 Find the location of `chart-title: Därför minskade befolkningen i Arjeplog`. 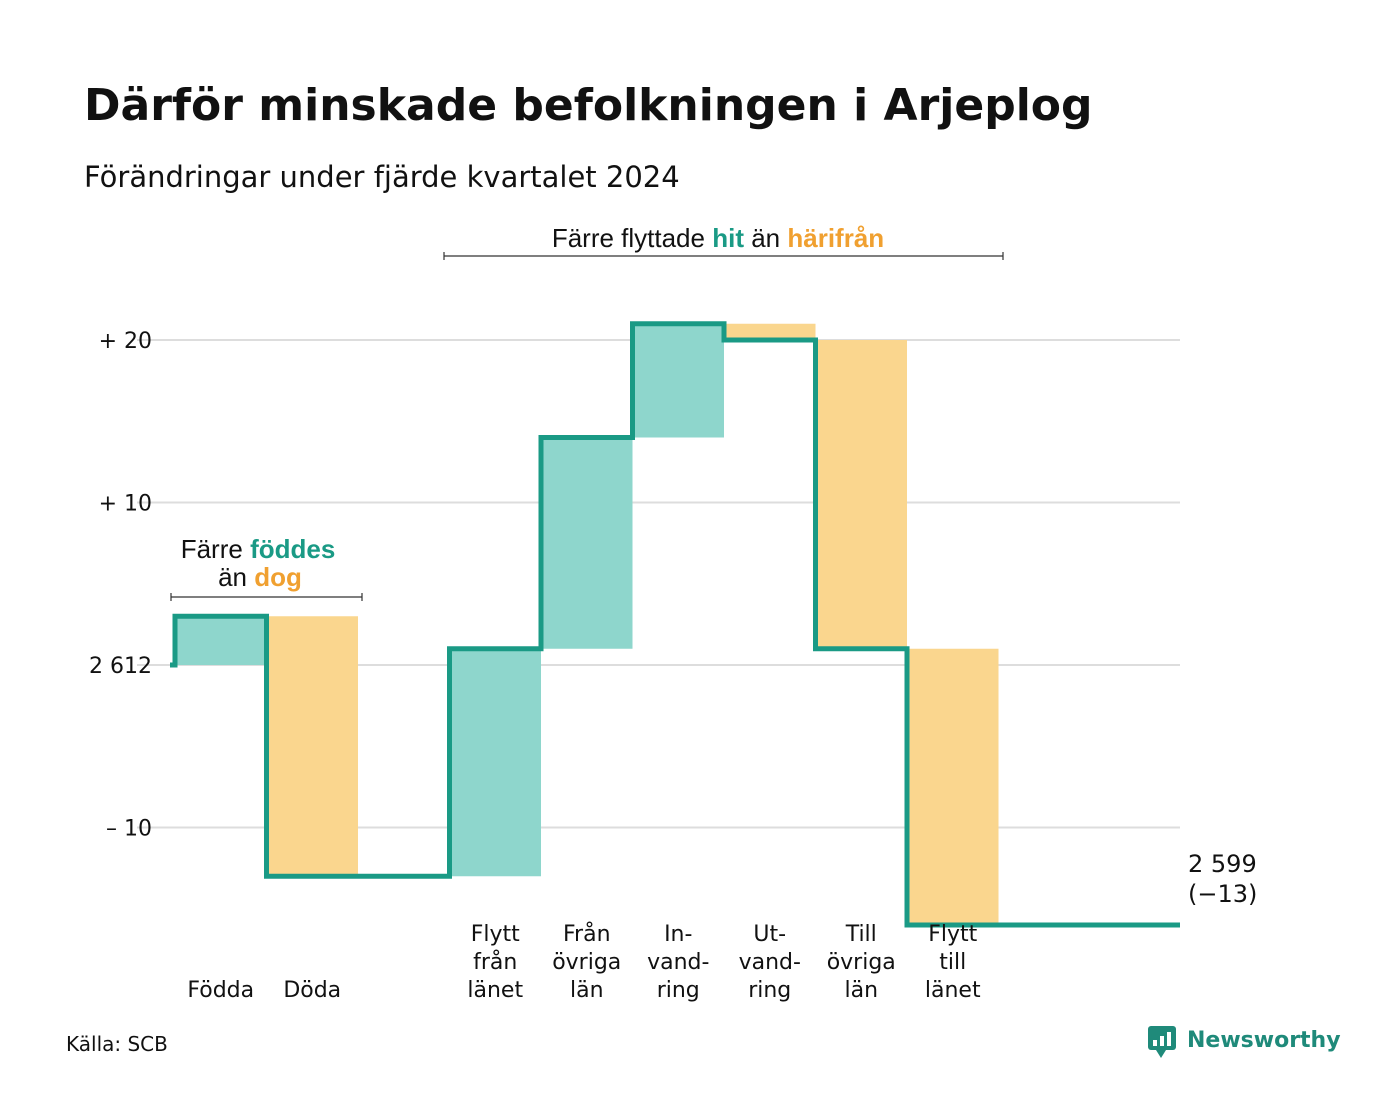

chart-title: Därför minskade befolkningen i Arjeplog is located at coordinates (588, 105).